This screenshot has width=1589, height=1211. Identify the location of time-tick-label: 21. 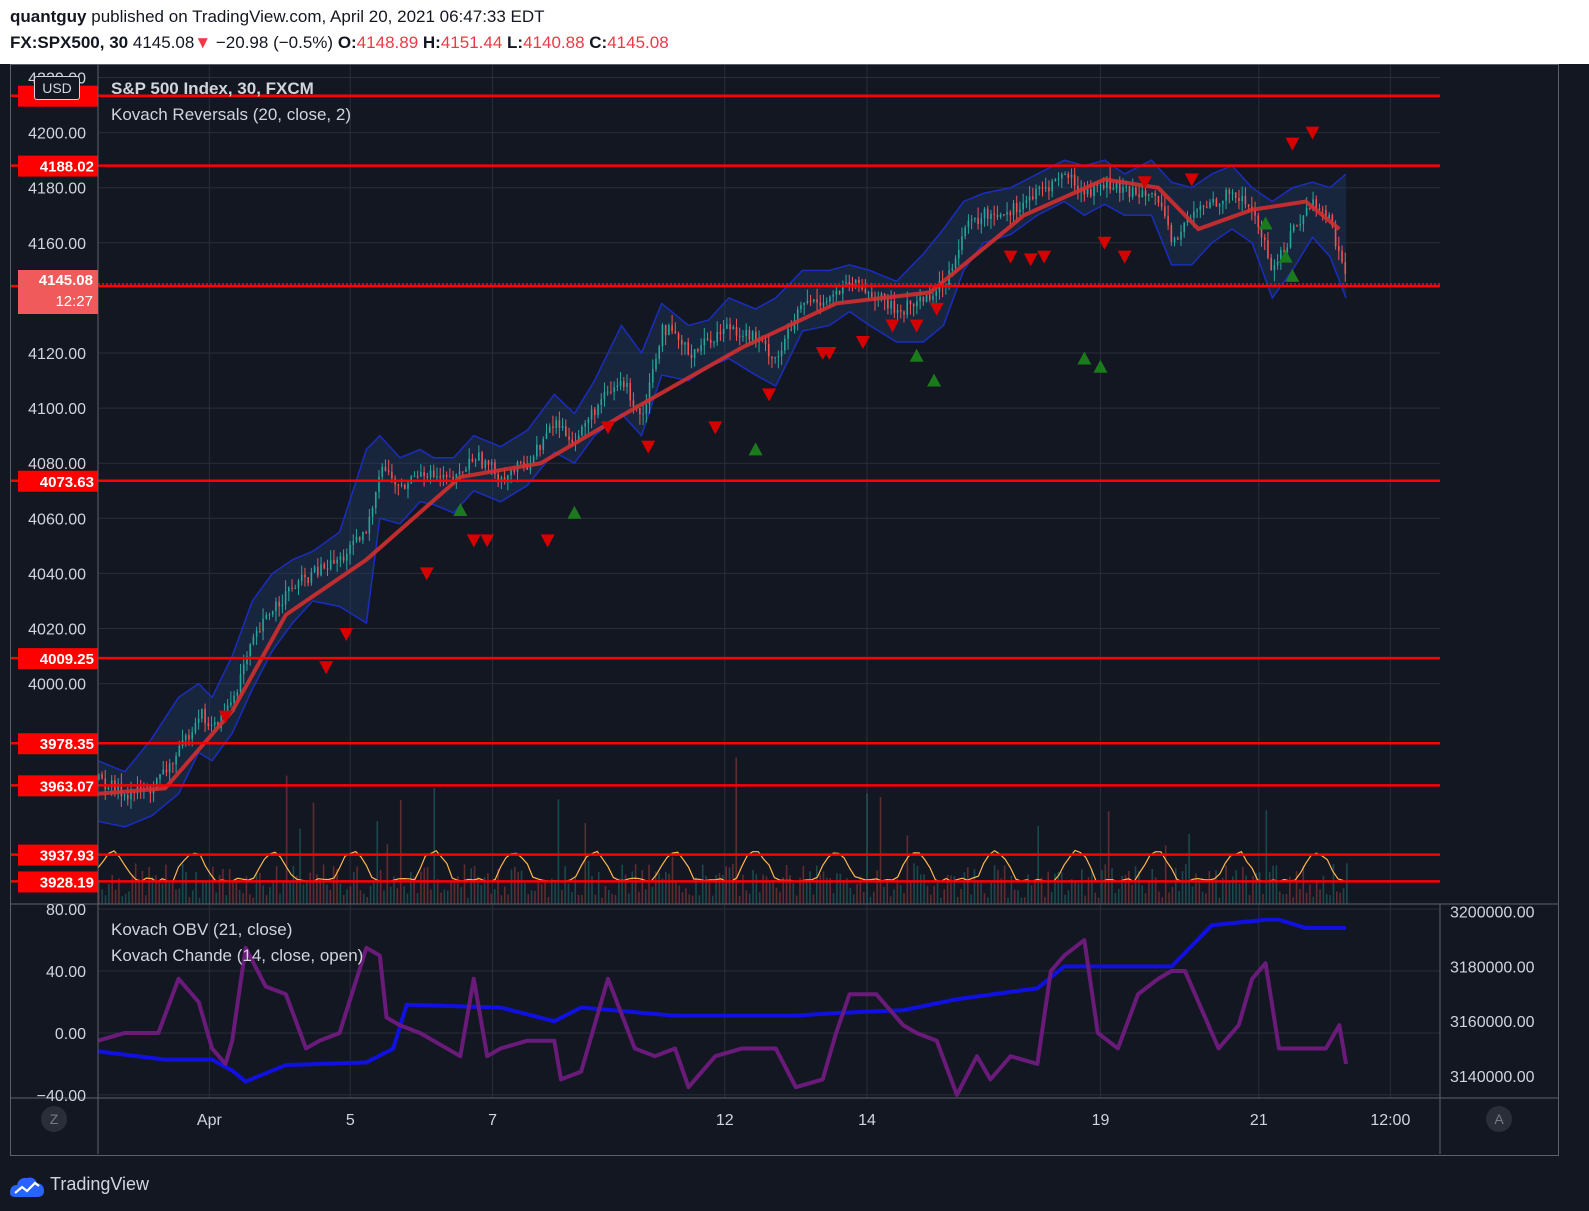
(1259, 1120).